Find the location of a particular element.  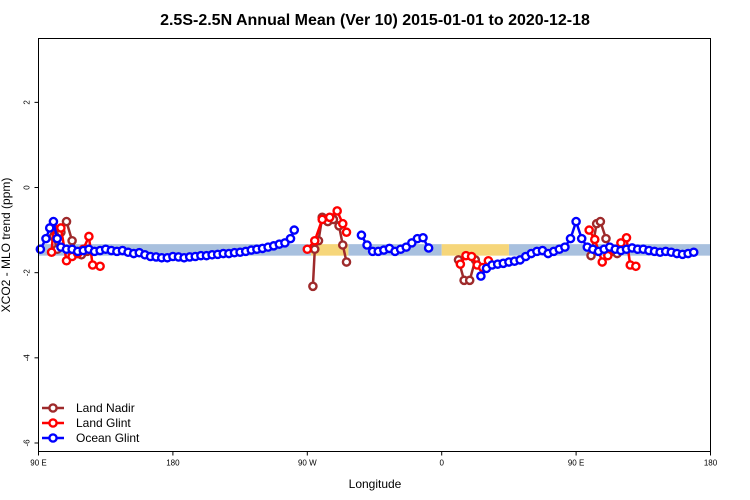

legend-item: Ocean Glint is located at coordinates (91, 438).